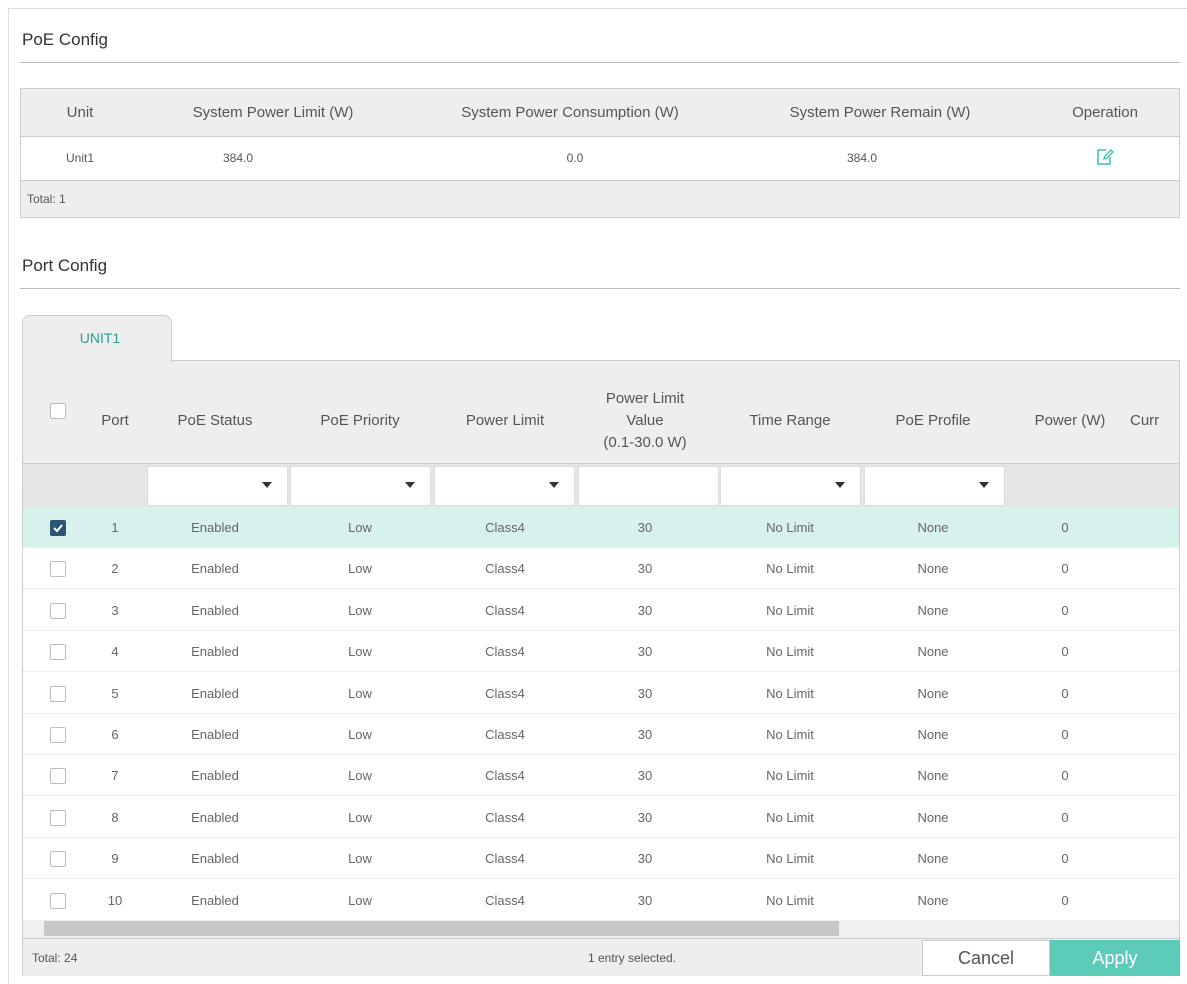 The height and width of the screenshot is (984, 1187). Describe the element at coordinates (80, 112) in the screenshot. I see `column-header: Unit` at that location.